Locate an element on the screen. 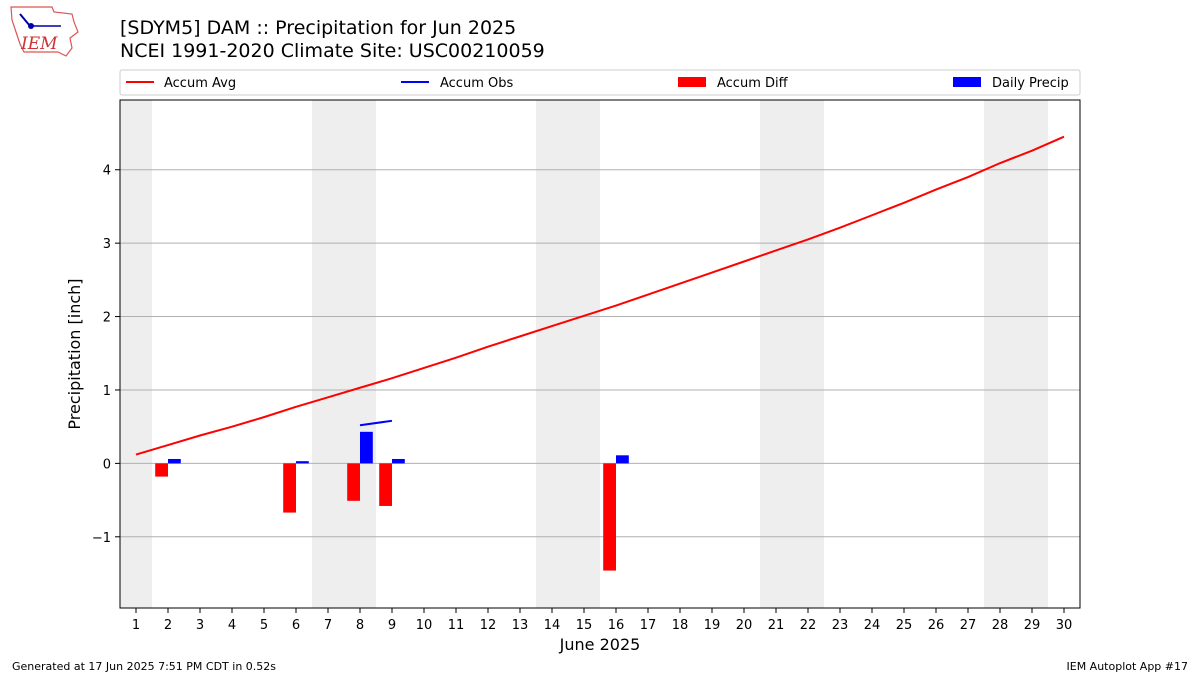 This screenshot has height=675, width=1200. y-axis-ticks: −1 0 1 2 3 4 is located at coordinates (106, 355).